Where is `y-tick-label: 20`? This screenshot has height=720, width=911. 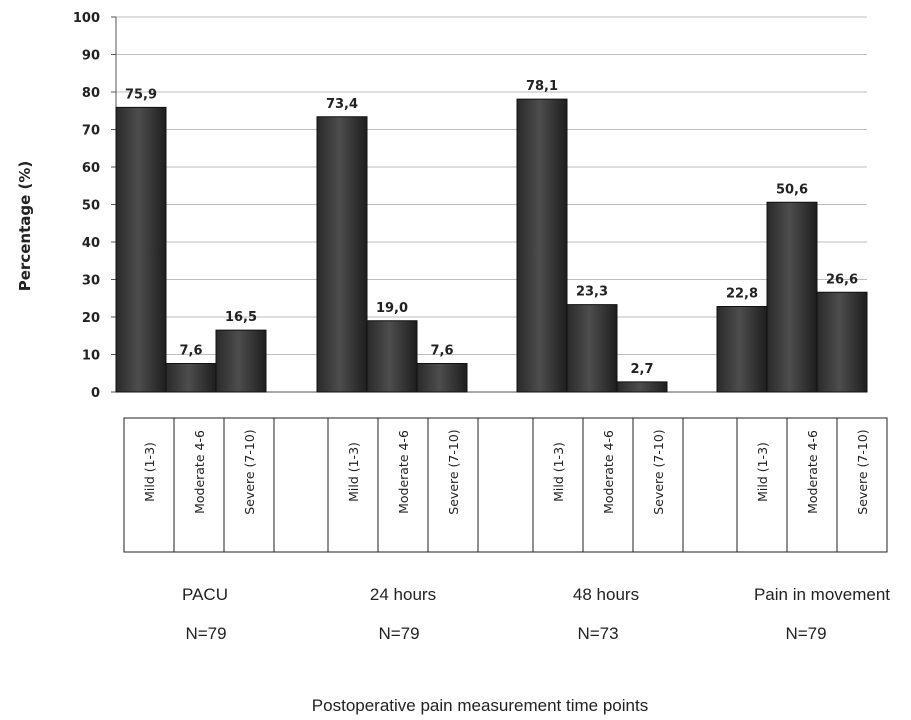
y-tick-label: 20 is located at coordinates (91, 318).